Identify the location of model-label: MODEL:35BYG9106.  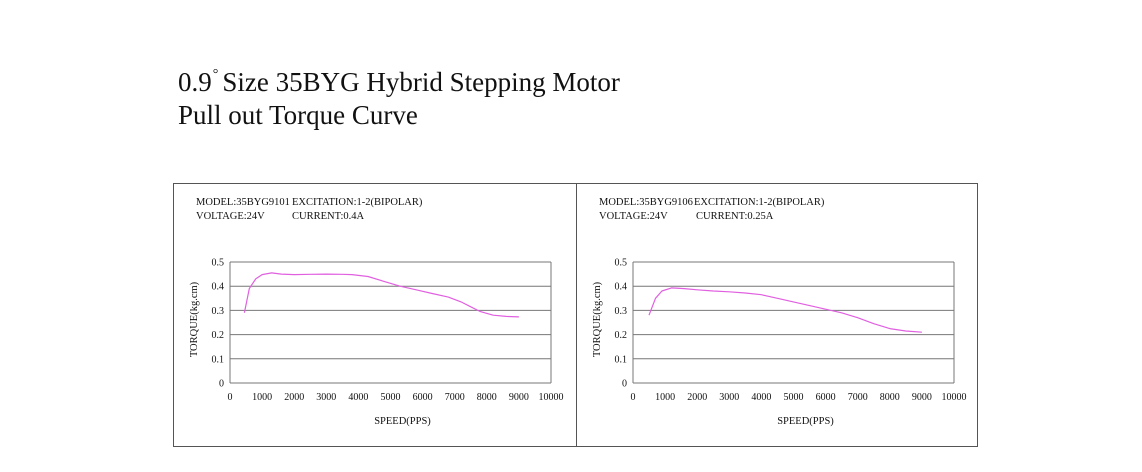
(646, 202).